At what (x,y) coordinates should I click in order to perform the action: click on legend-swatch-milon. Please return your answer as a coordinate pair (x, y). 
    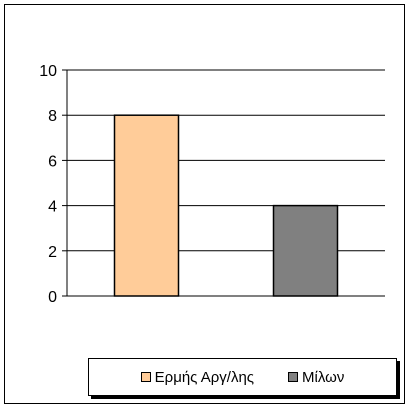
    Looking at the image, I should click on (293, 377).